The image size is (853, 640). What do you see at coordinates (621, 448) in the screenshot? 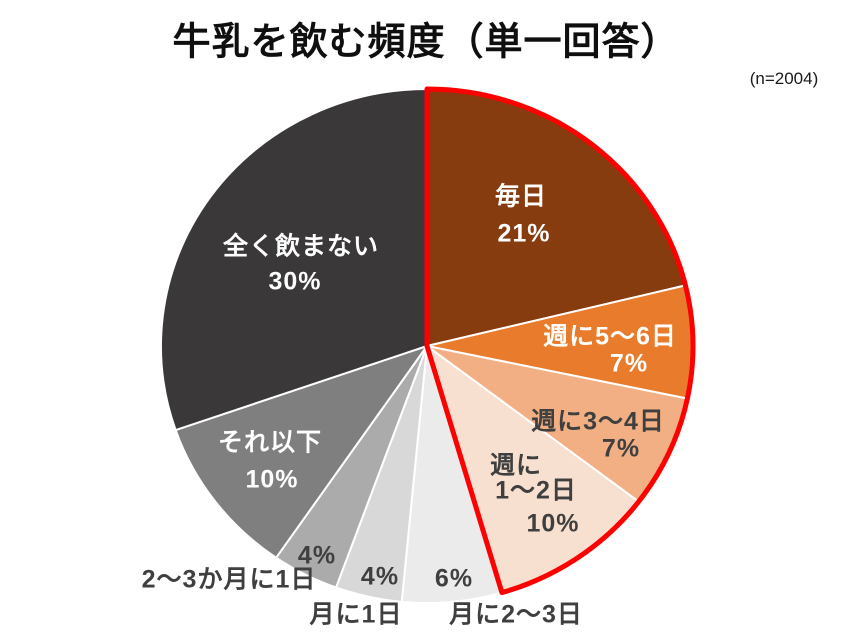
I see `slice-pct-week3-4: 7%` at bounding box center [621, 448].